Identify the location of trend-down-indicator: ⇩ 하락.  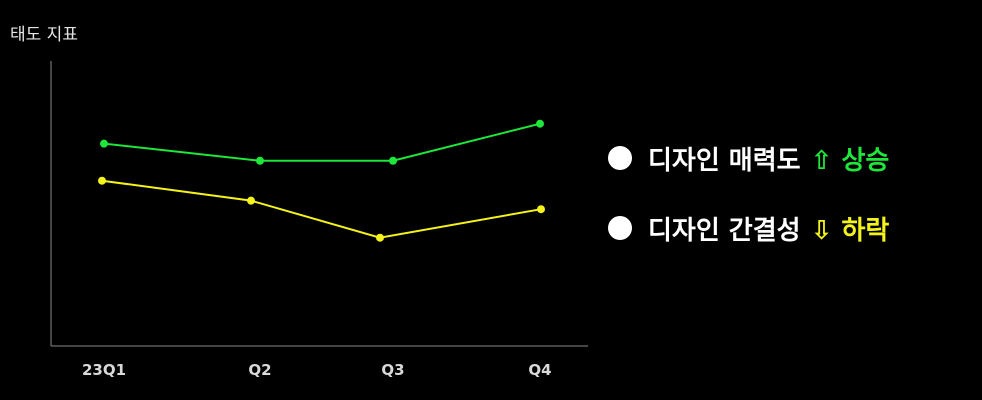
(850, 228).